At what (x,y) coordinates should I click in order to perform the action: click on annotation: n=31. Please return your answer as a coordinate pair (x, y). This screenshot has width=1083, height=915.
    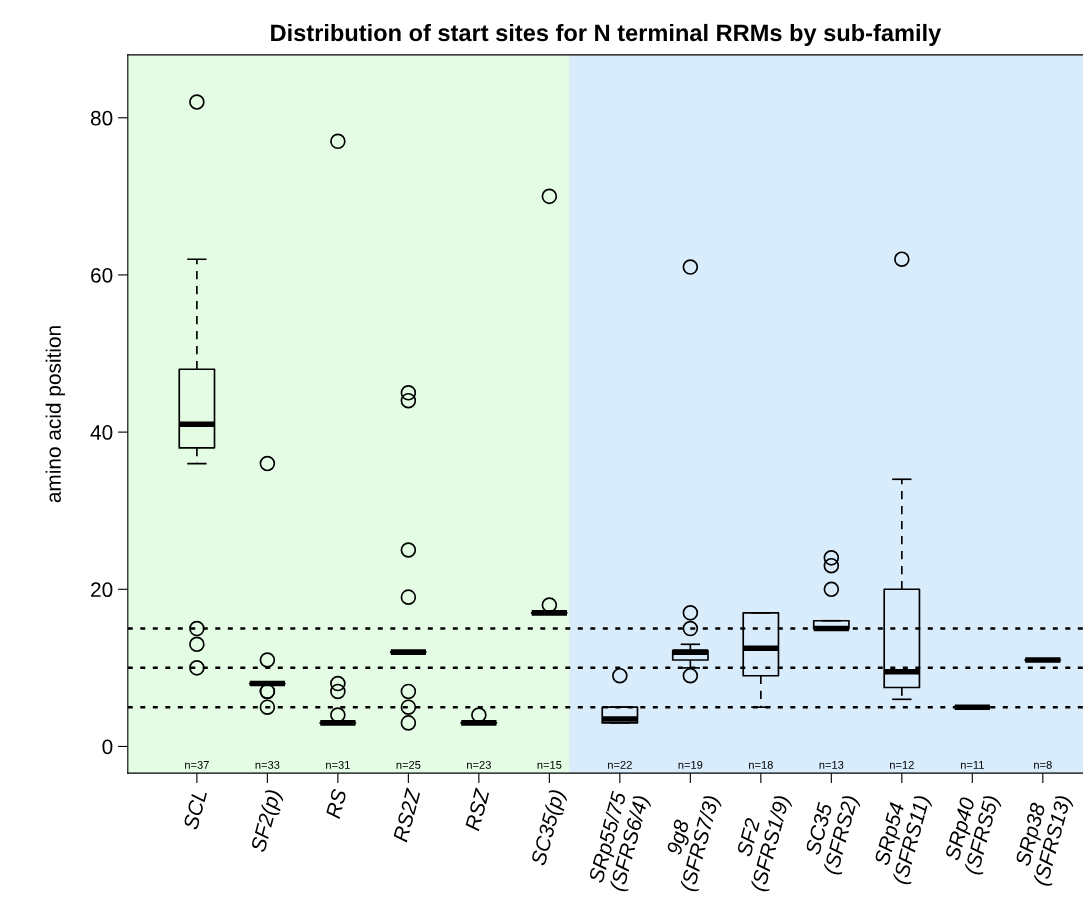
    Looking at the image, I should click on (338, 764).